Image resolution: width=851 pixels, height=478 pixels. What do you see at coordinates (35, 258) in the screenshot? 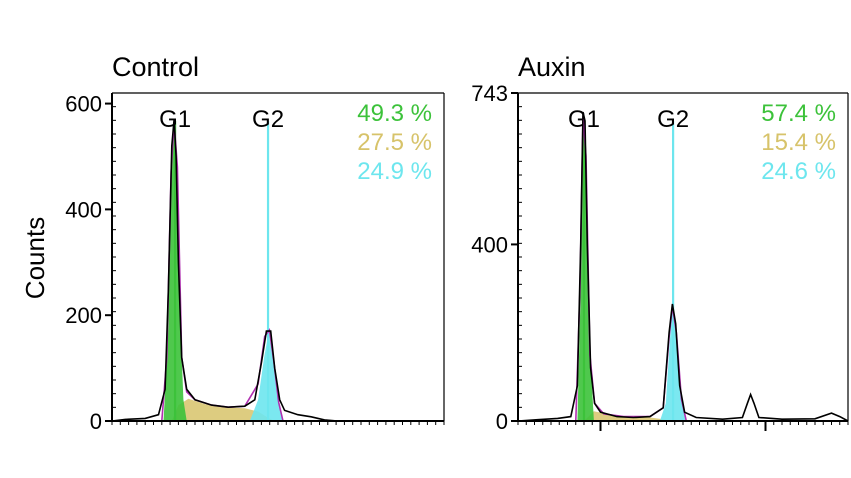
I see `y-axis-label: Counts` at bounding box center [35, 258].